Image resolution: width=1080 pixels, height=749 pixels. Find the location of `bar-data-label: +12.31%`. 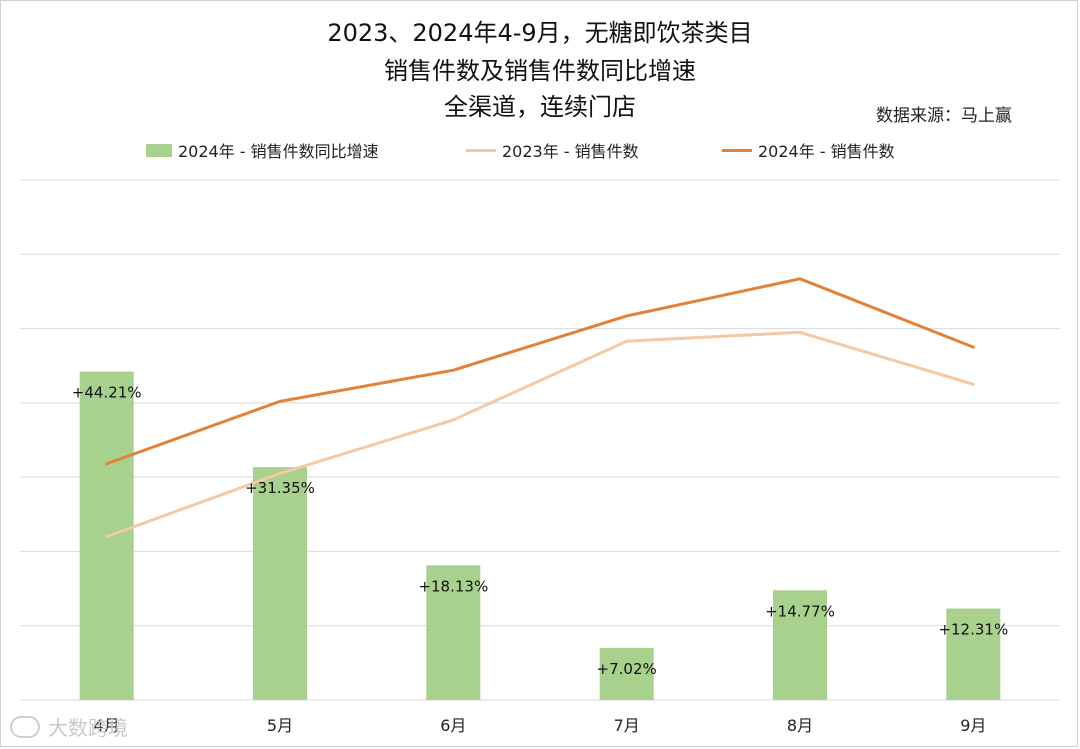

bar-data-label: +12.31% is located at coordinates (973, 630).